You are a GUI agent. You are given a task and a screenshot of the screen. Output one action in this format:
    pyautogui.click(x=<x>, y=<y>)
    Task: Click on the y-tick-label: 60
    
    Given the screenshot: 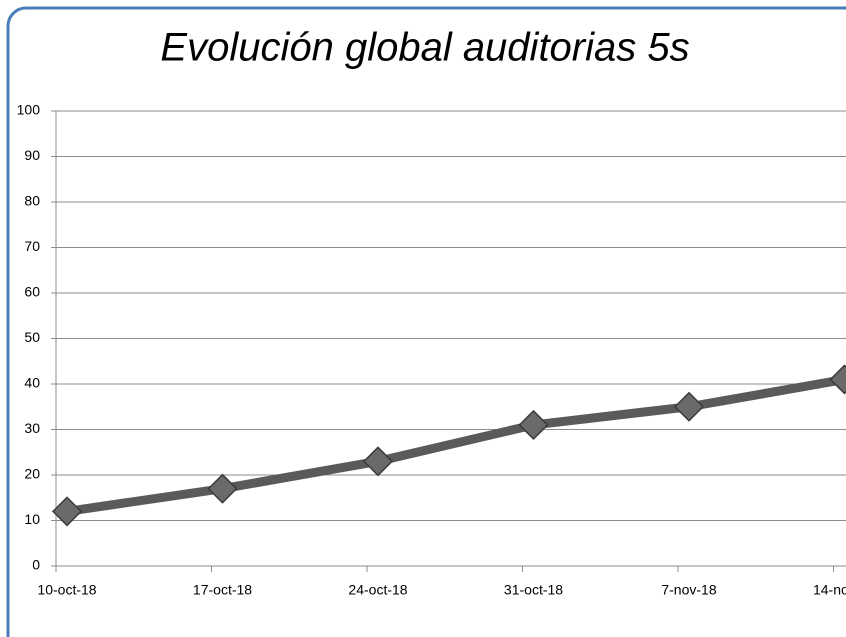 What is the action you would take?
    pyautogui.click(x=32, y=292)
    